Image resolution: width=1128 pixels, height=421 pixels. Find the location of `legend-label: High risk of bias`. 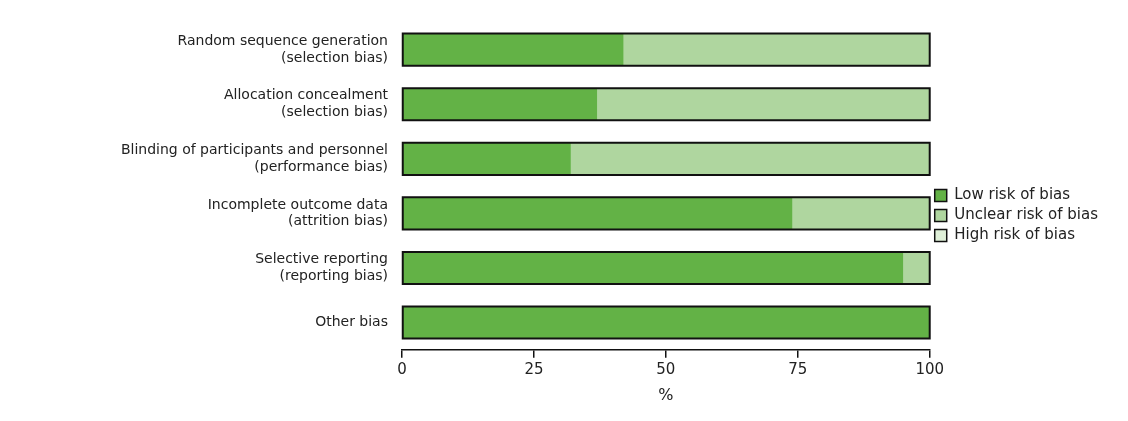

legend-label: High risk of bias is located at coordinates (1015, 234).